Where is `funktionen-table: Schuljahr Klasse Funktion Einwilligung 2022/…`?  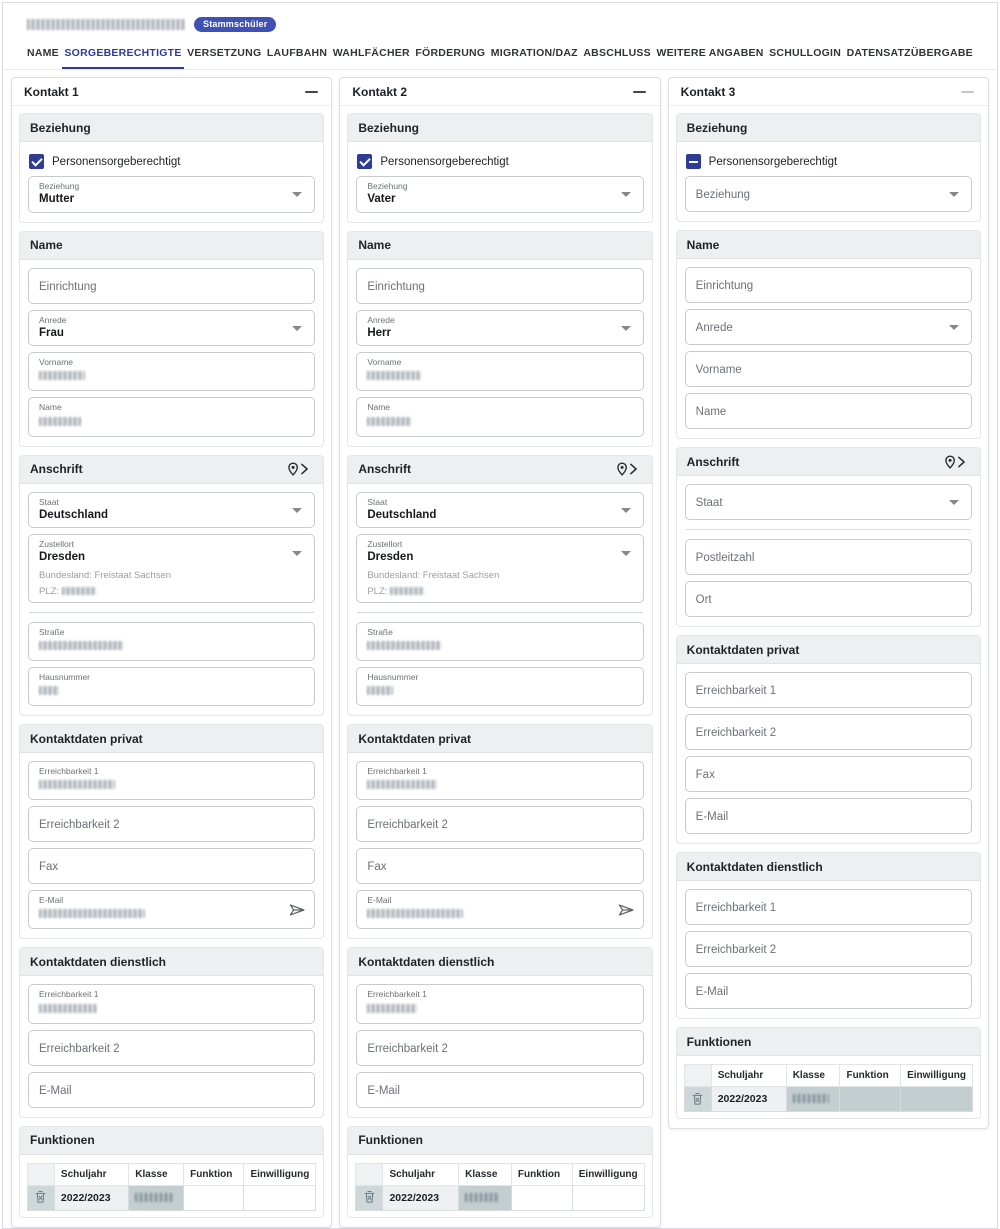
funktionen-table: Schuljahr Klasse Funktion Einwilligung 2022/… is located at coordinates (172, 1186).